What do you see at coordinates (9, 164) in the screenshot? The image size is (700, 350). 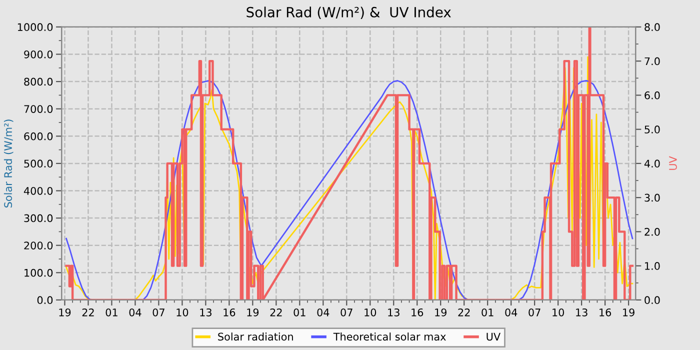 I see `y-axis-title: Solar Rad (W/m²)` at bounding box center [9, 164].